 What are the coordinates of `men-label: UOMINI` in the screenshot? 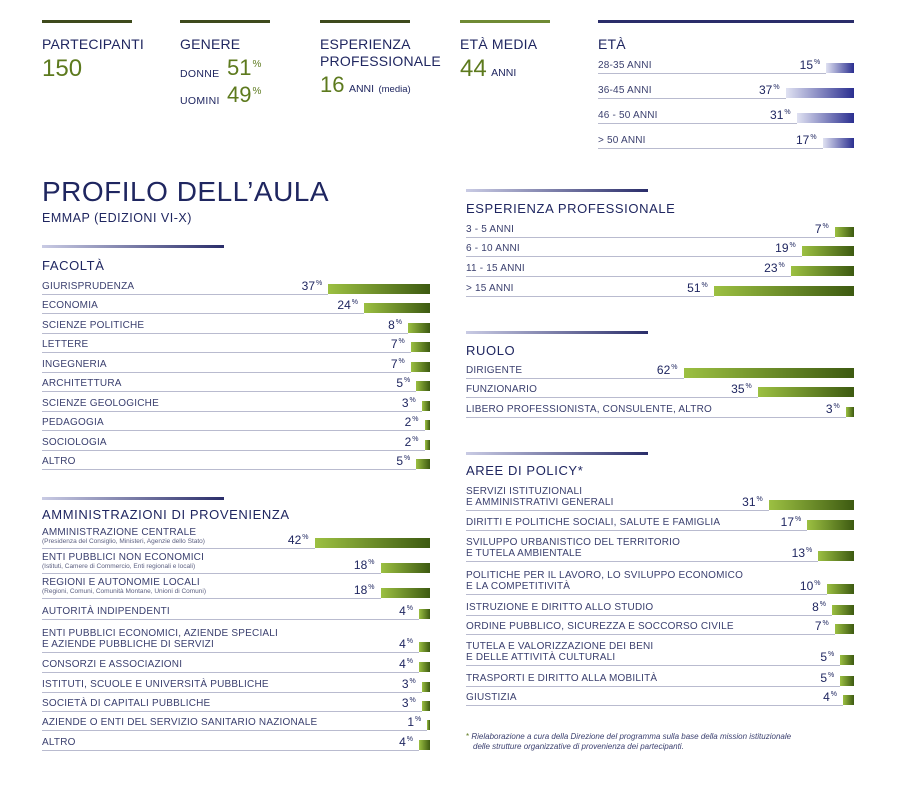 It's located at (200, 101).